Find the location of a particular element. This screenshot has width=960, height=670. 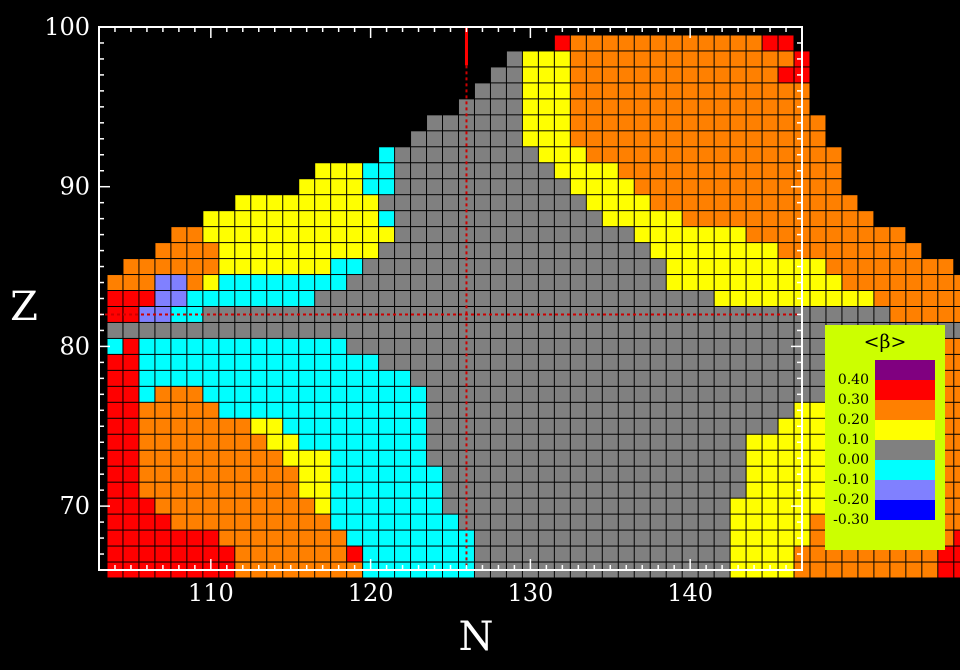

x-tick-label: 110 is located at coordinates (211, 593).